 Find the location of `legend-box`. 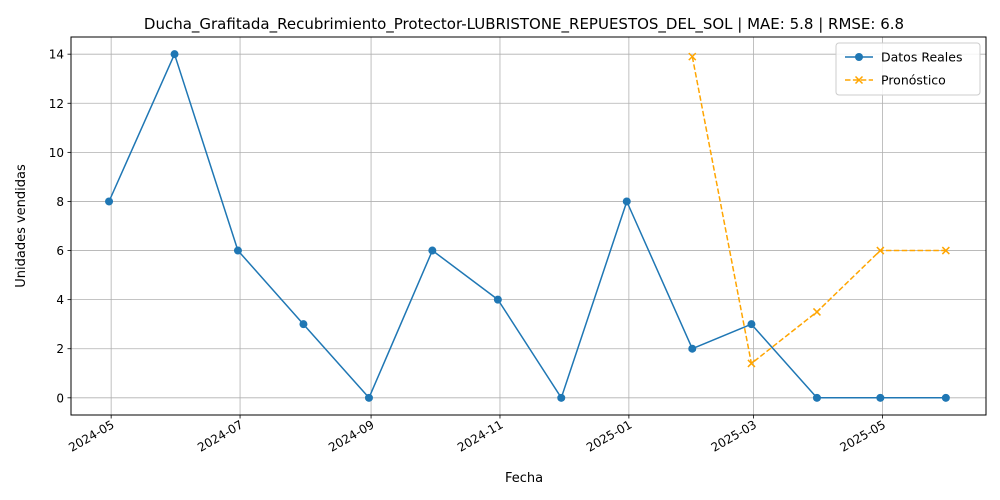

legend-box is located at coordinates (908, 69).